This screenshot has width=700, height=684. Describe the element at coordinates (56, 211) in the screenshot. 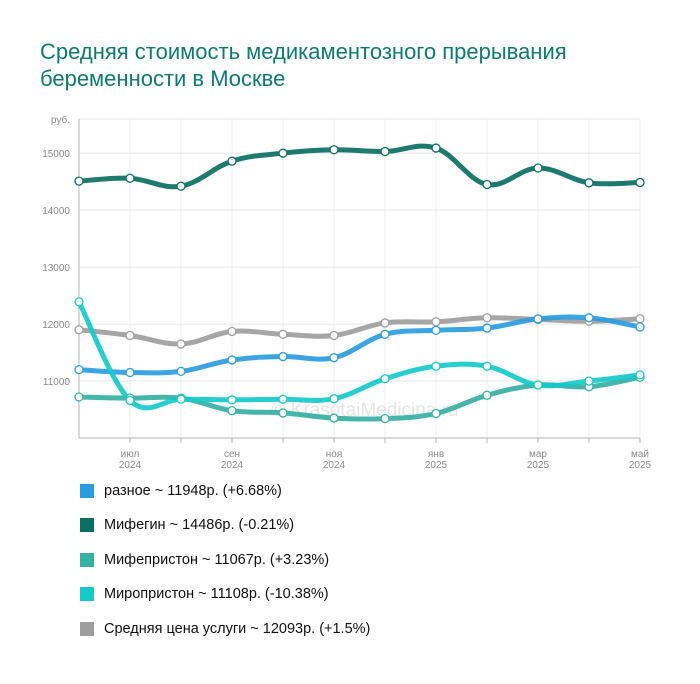

I see `y-tick-label: 14000` at that location.